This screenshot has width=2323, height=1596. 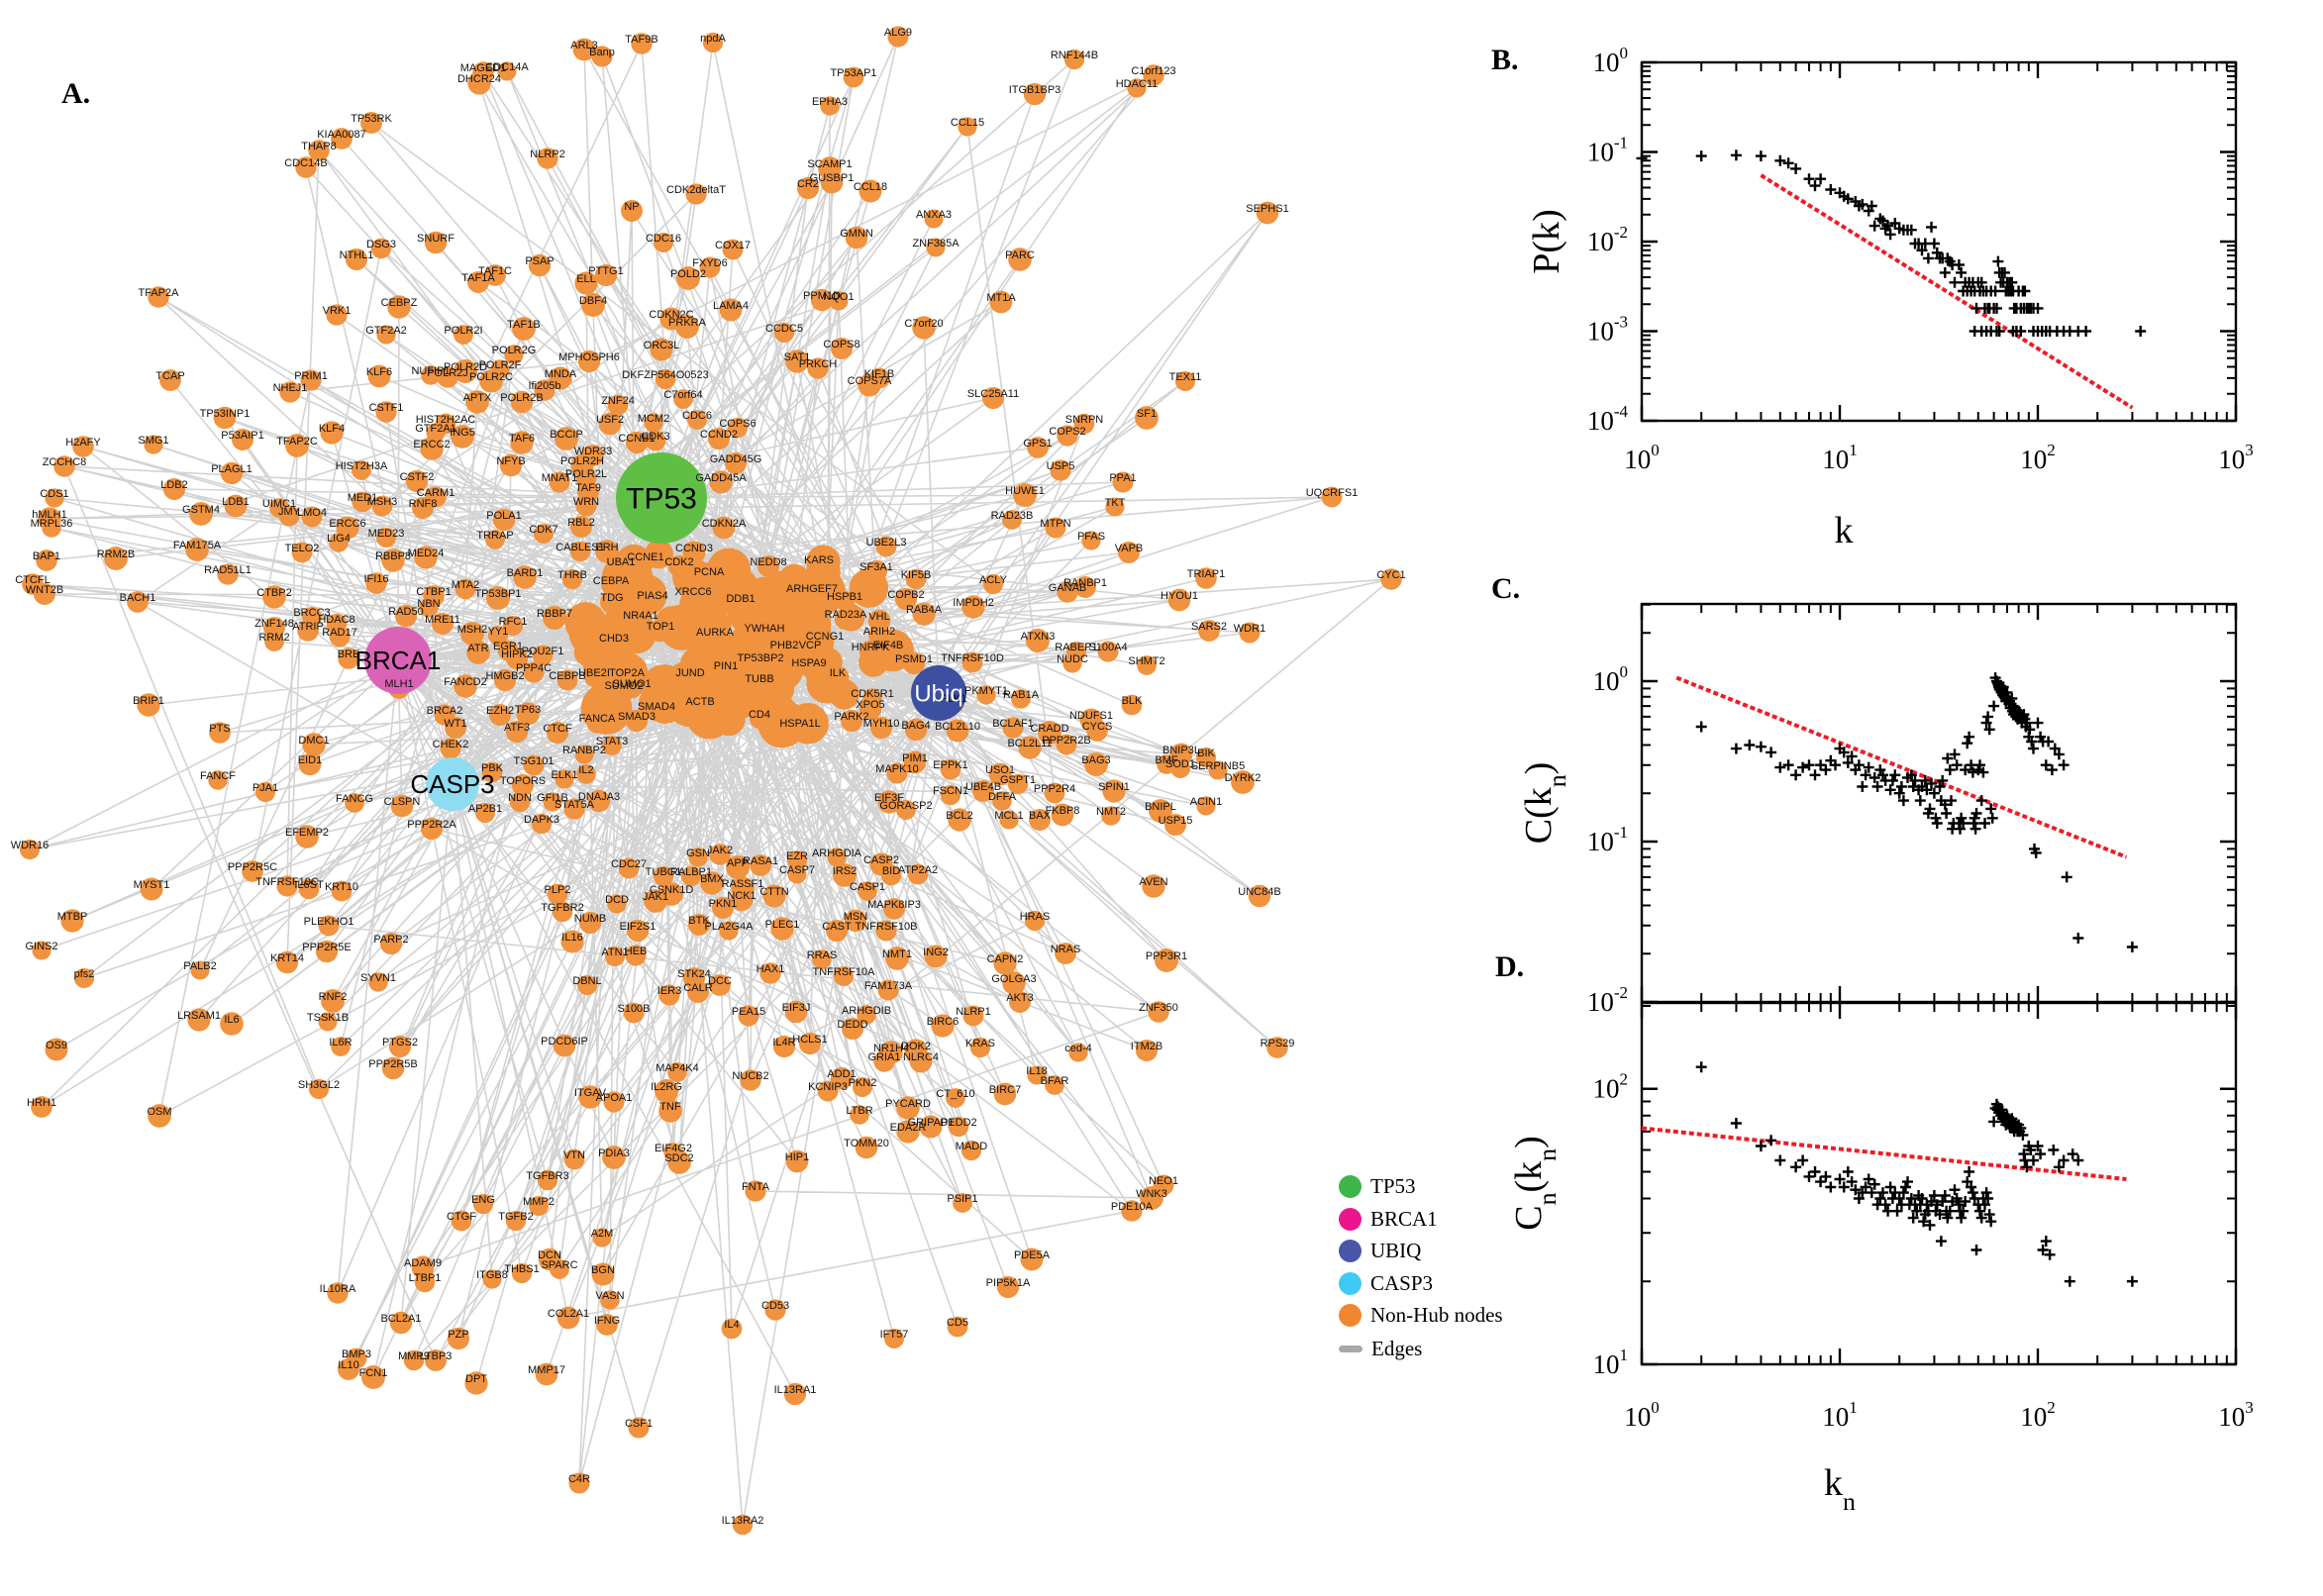 What do you see at coordinates (522, 439) in the screenshot?
I see `network-node-label: TAF6` at bounding box center [522, 439].